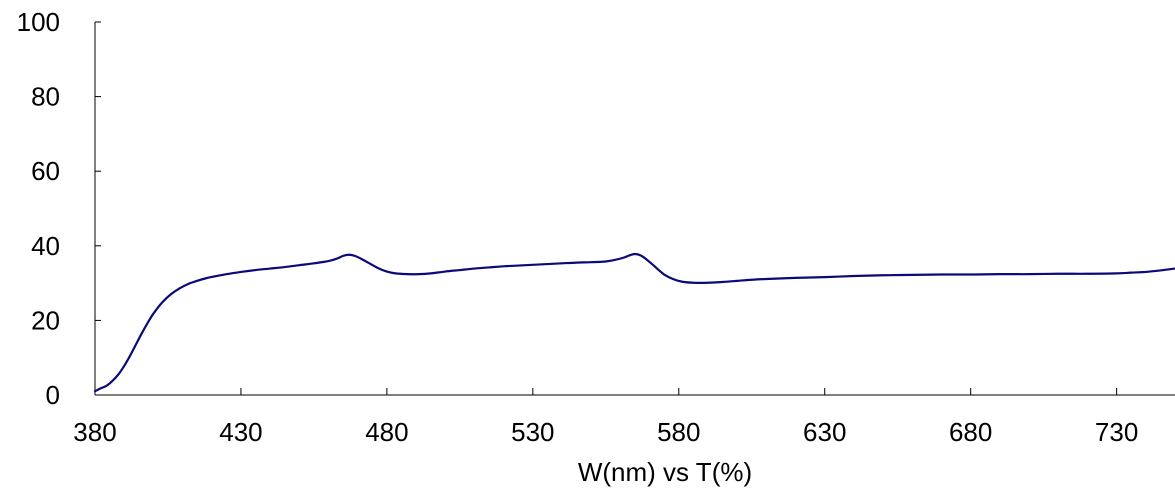 This screenshot has height=498, width=1175. I want to click on y-tick-label: 100, so click(38, 22).